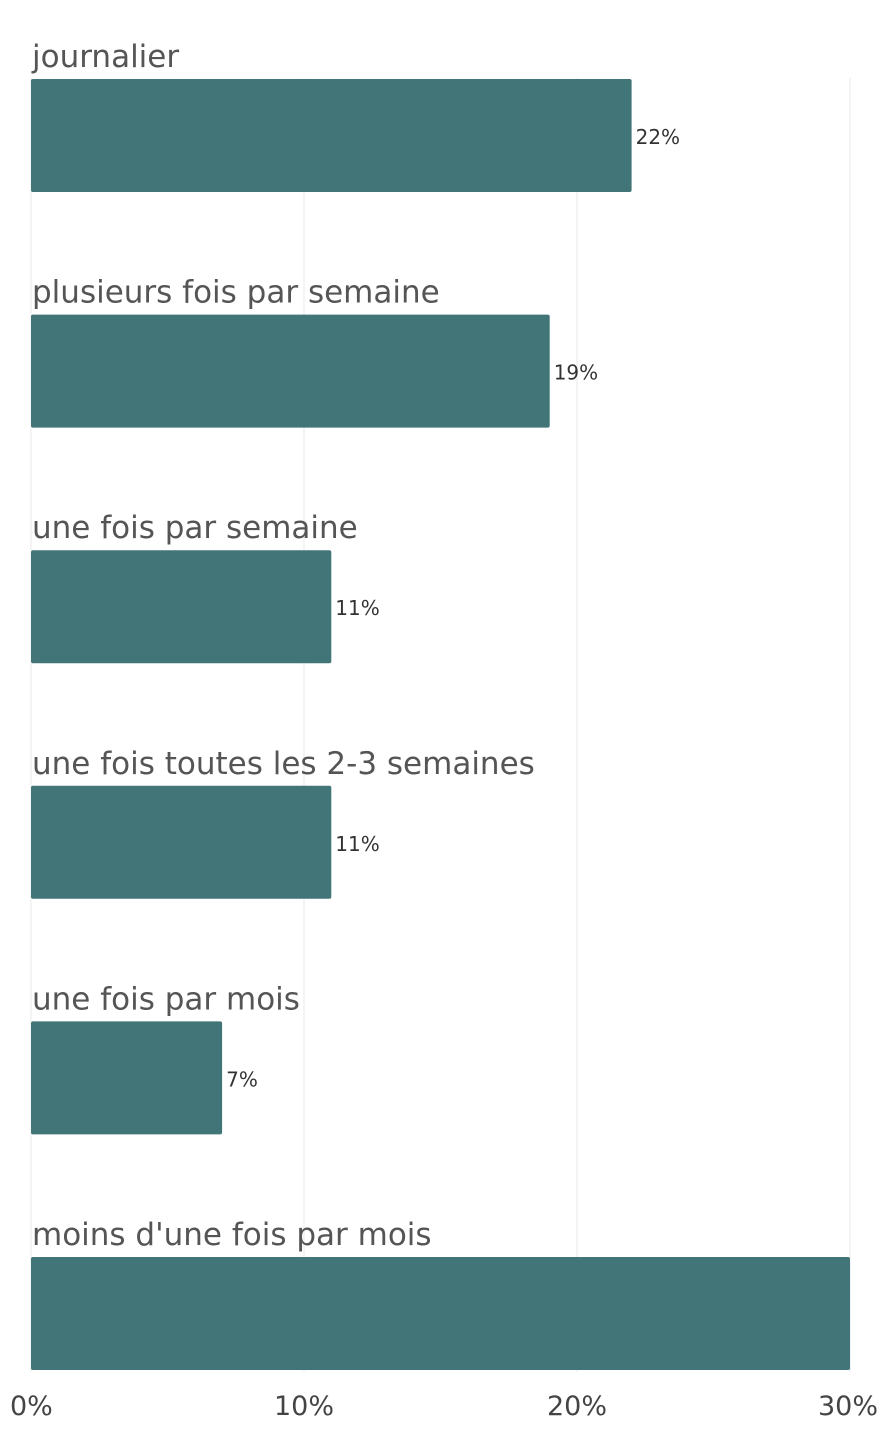 The height and width of the screenshot is (1442, 886). I want to click on category-label-4: une fois par mois, so click(166, 999).